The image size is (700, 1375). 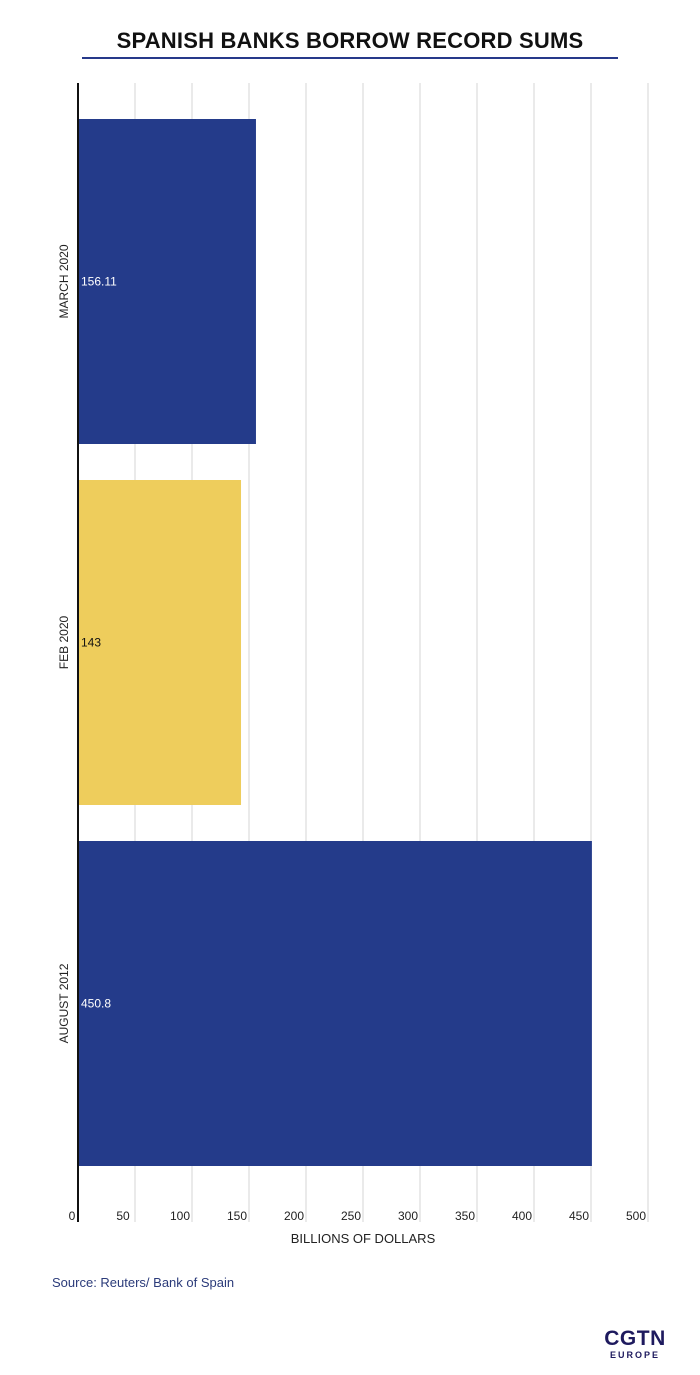 What do you see at coordinates (180, 1216) in the screenshot?
I see `x-tick-label: 100` at bounding box center [180, 1216].